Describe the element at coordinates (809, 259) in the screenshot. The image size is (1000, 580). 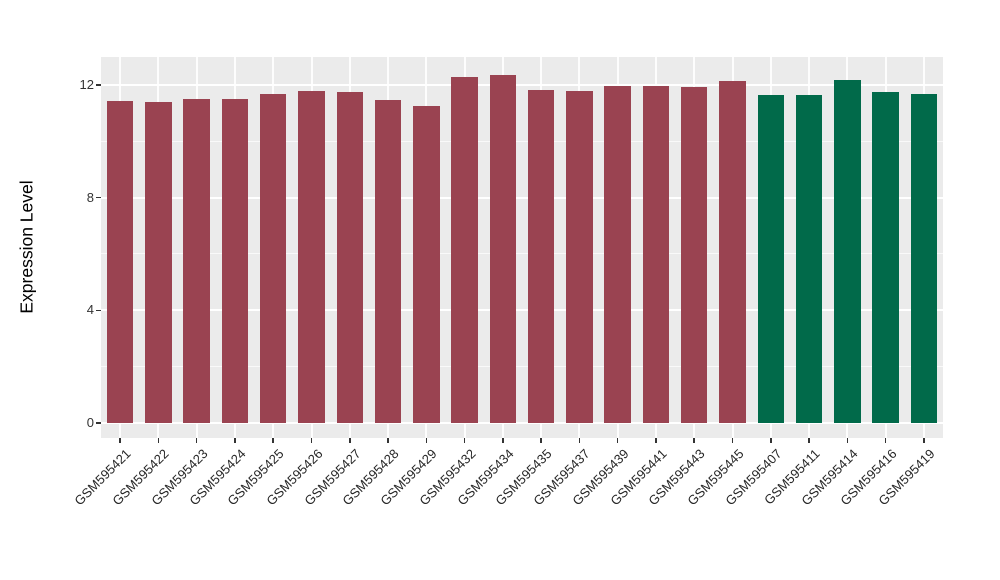
I see `bar-GSM595411` at that location.